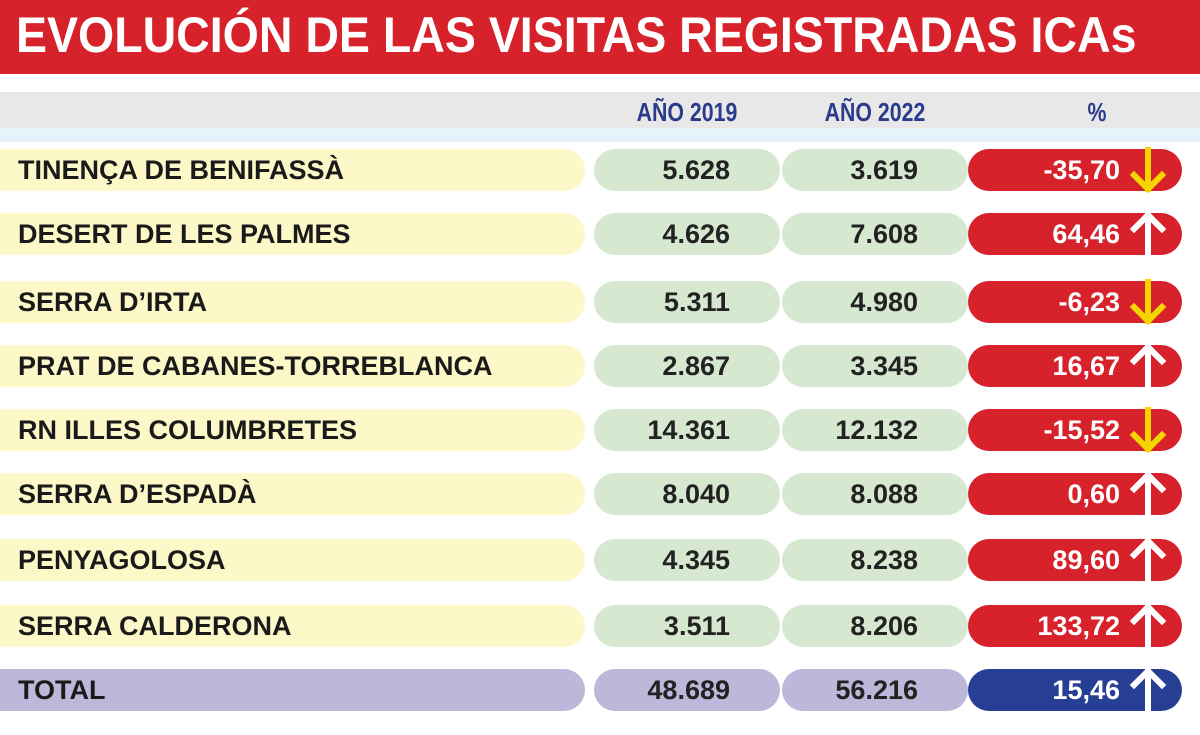 The width and height of the screenshot is (1200, 735). What do you see at coordinates (112, 302) in the screenshot?
I see `area-name: SERRA D’IRTA` at bounding box center [112, 302].